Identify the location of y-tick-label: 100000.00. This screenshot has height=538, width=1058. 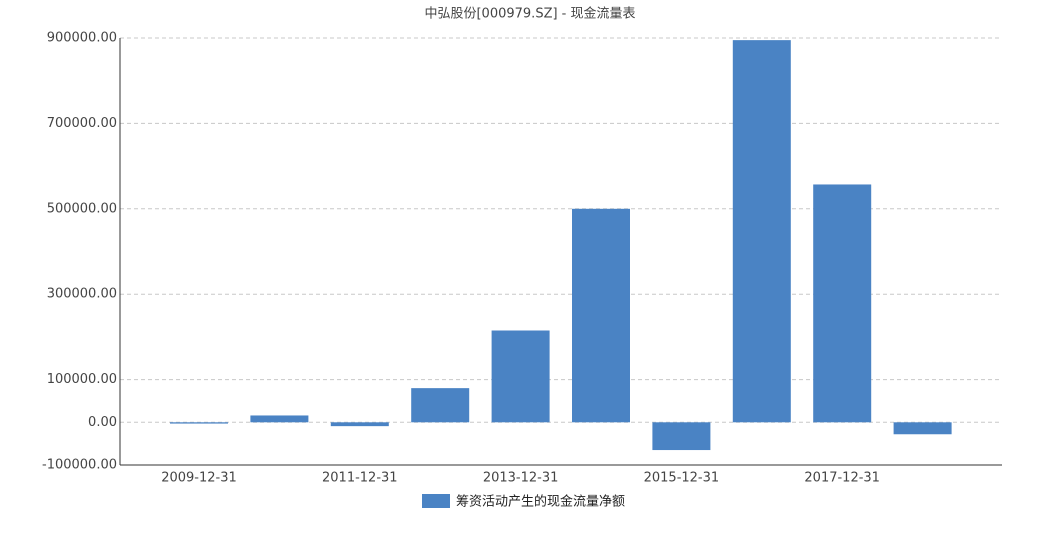
(82, 379).